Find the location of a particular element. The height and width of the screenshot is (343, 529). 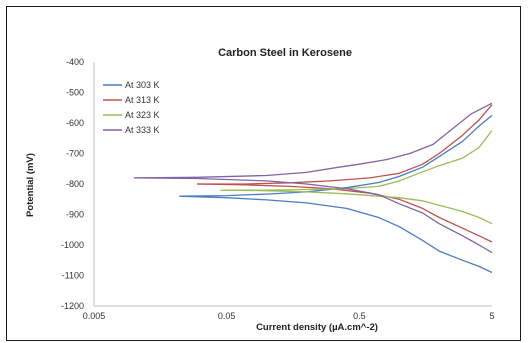

series-line-at-313-k-anodic is located at coordinates (345, 144).